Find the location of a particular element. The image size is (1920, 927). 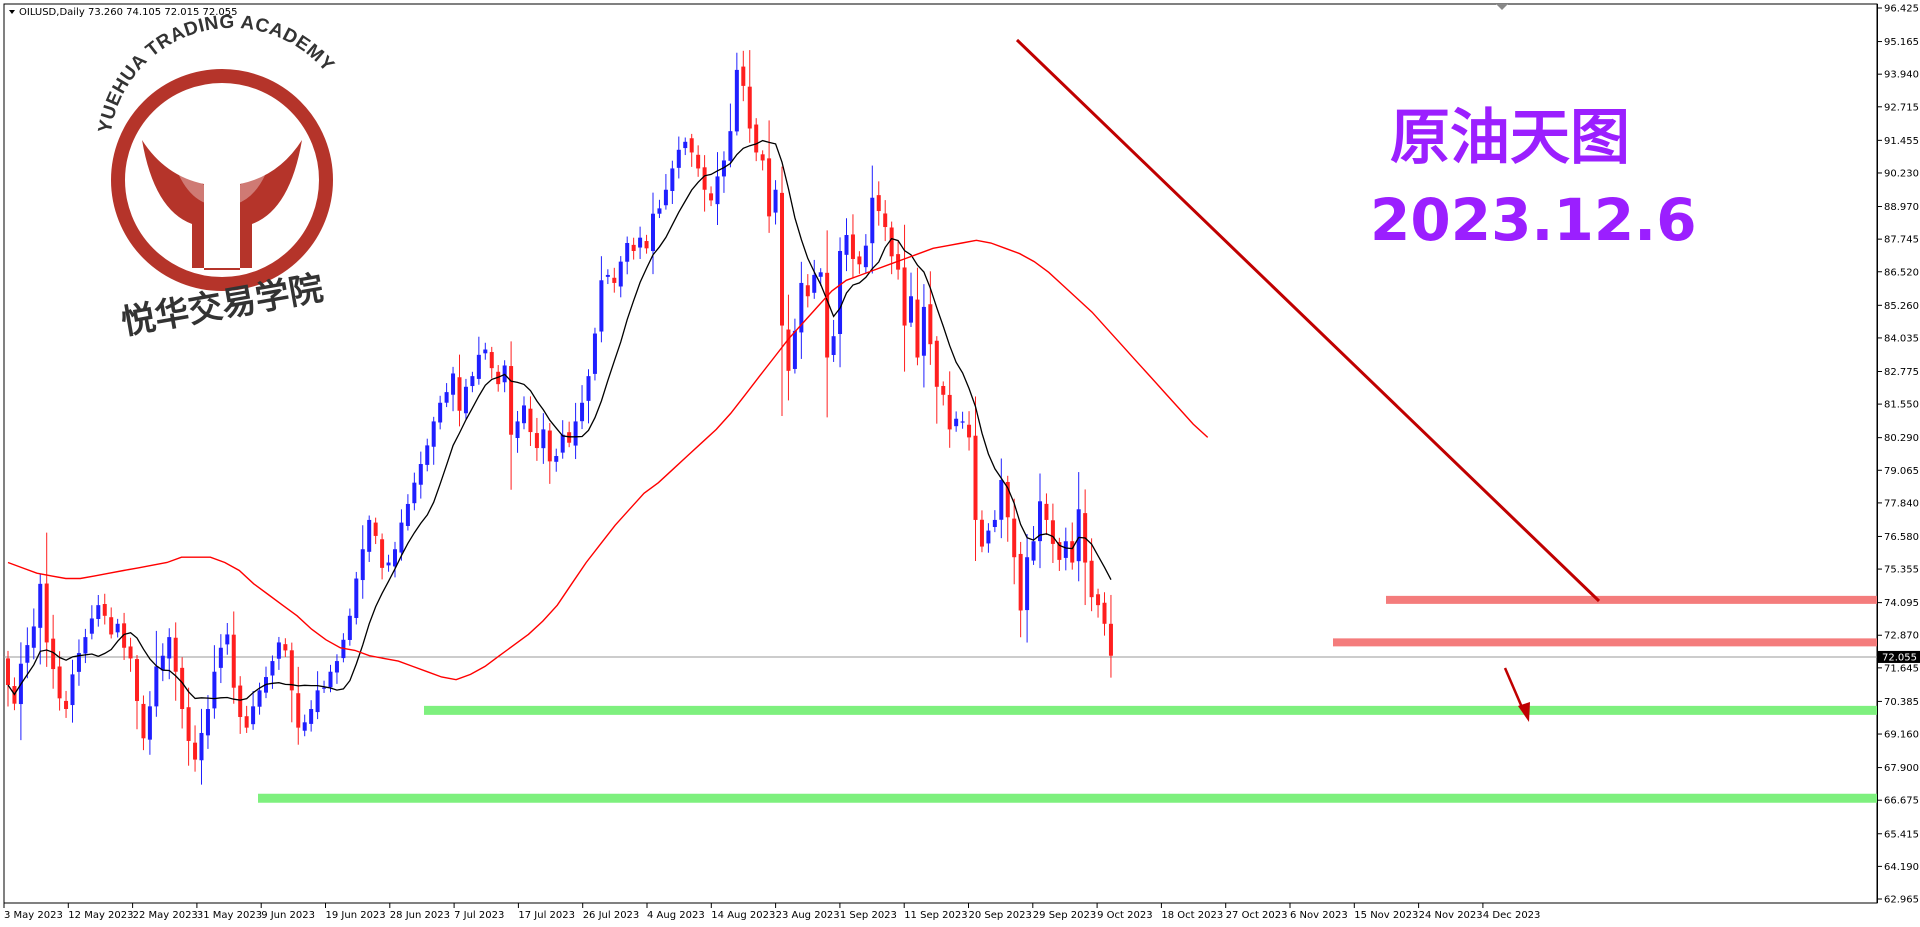

x-tick-label: 31 May 2023 is located at coordinates (229, 915).